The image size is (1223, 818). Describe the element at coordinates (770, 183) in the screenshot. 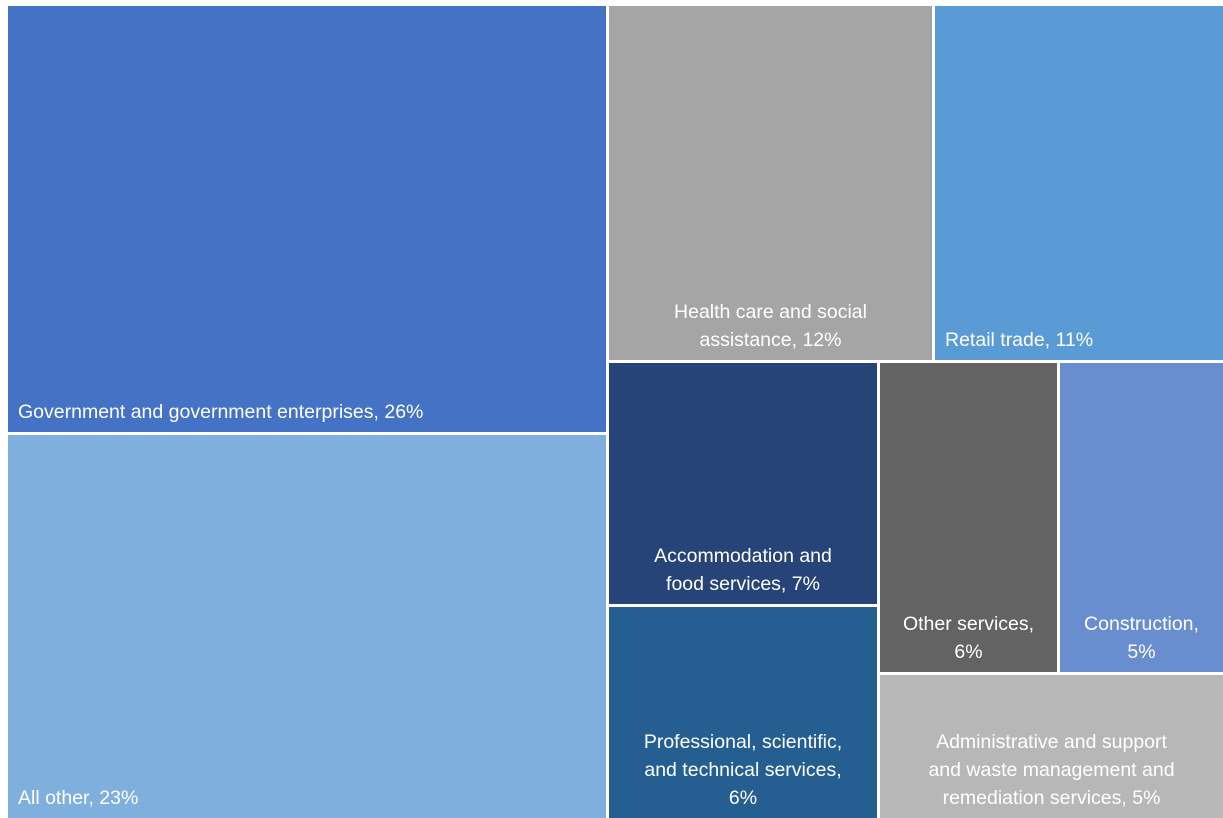

I see `treemap-cell-health-care: Health care and social assistance, 12%` at that location.